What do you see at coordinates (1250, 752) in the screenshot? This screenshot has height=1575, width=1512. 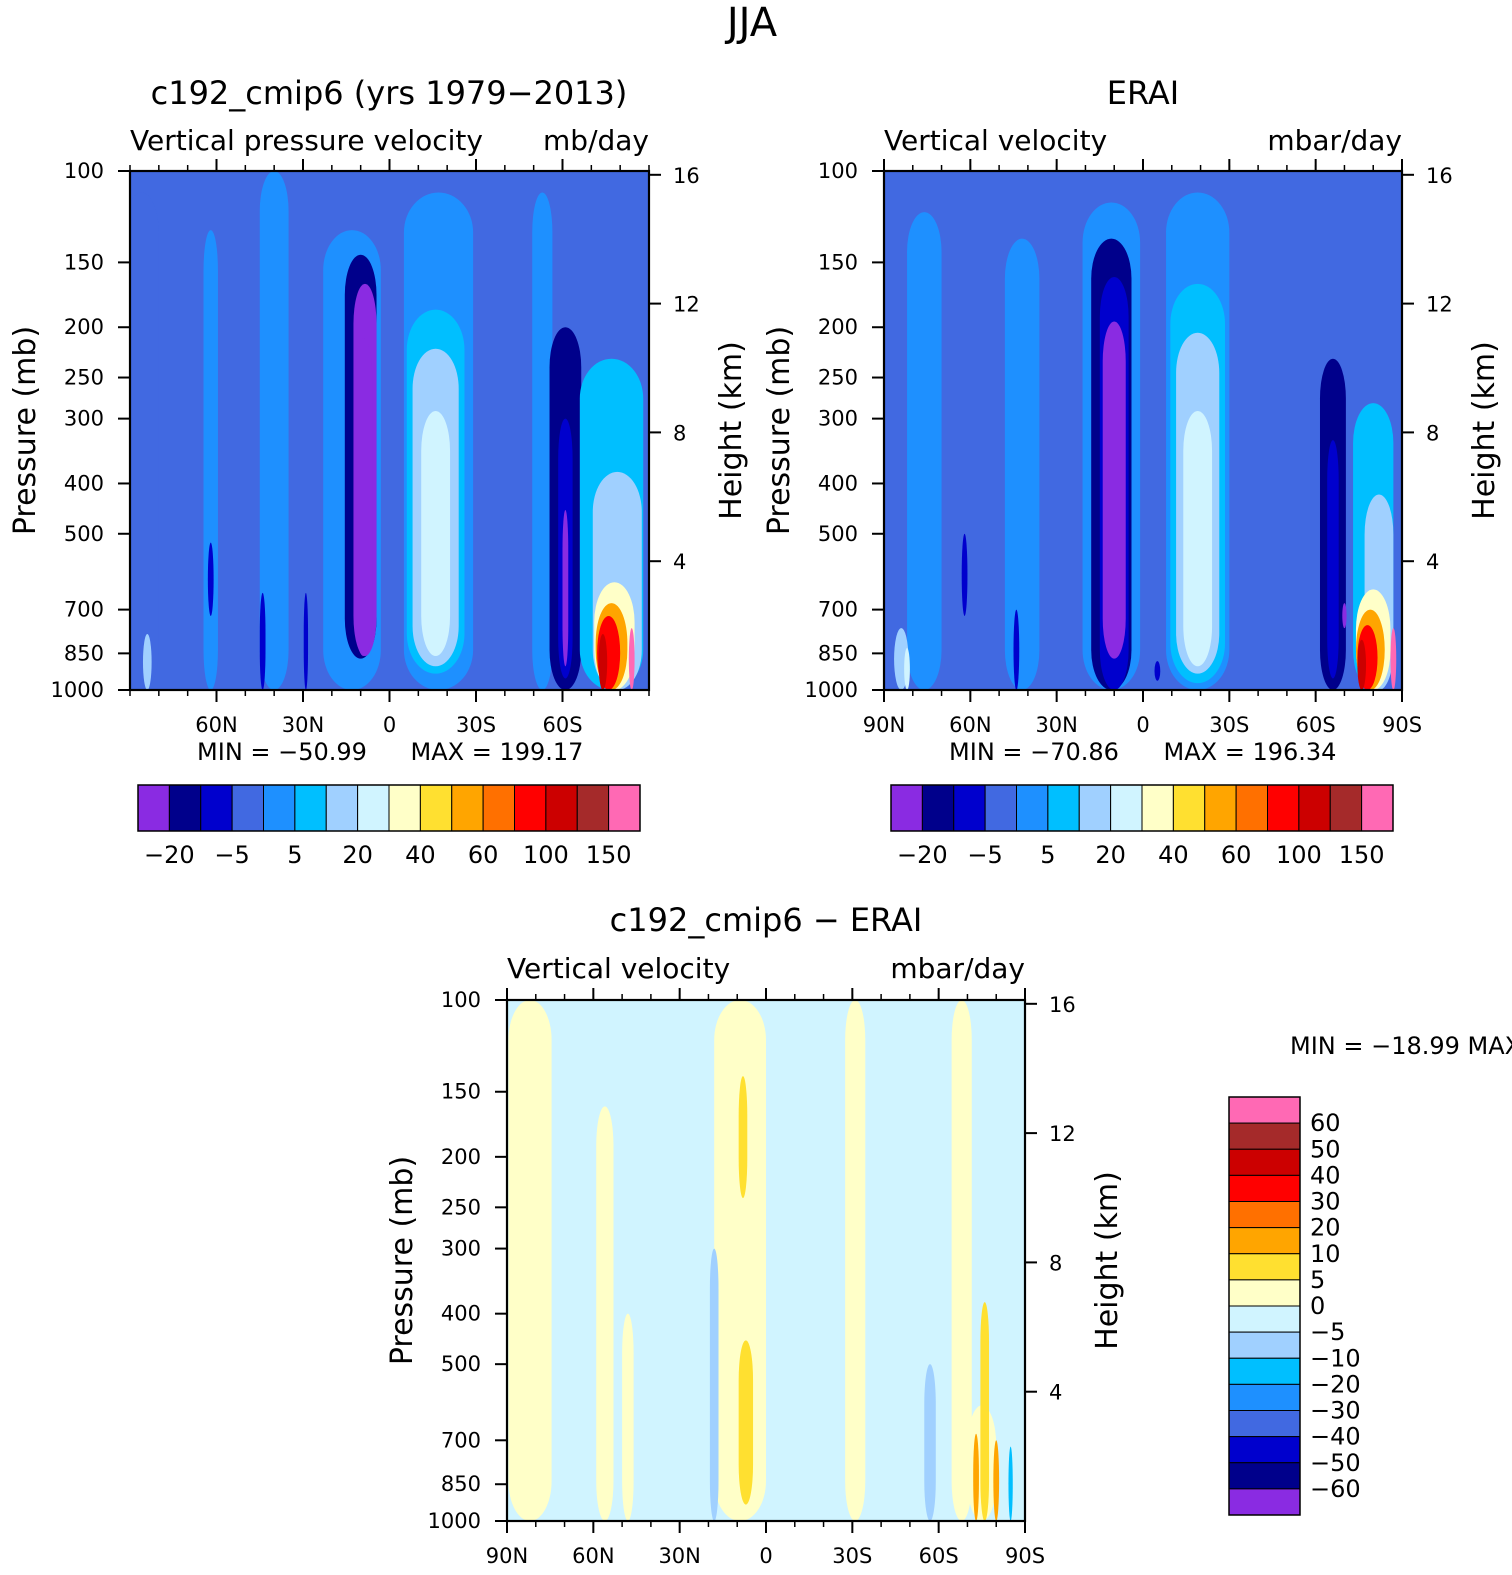 I see `max-text: MAX = 196.34` at bounding box center [1250, 752].